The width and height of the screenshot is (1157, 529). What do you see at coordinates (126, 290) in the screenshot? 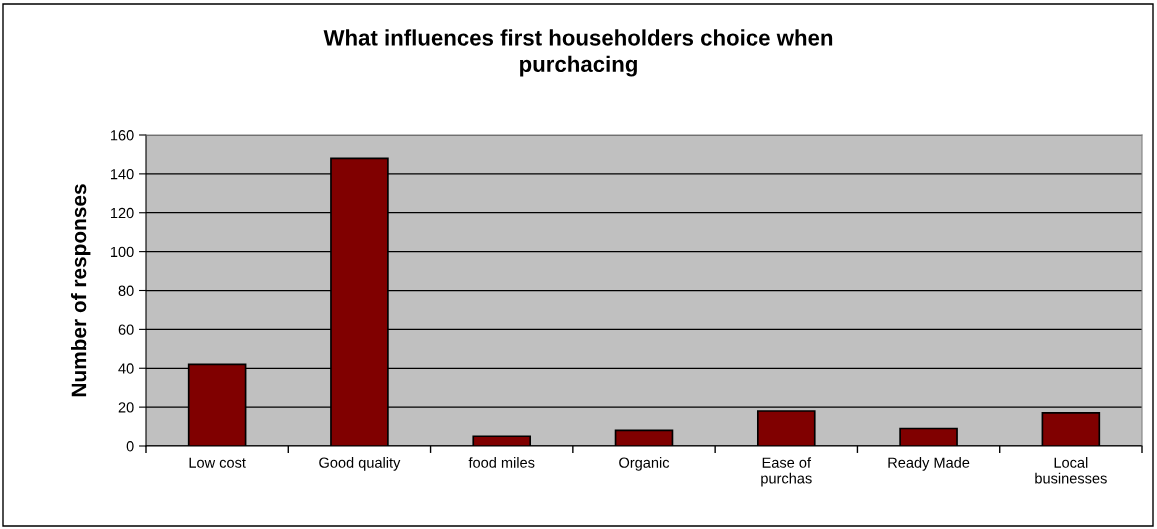
I see `y-tick-label: 80` at bounding box center [126, 290].